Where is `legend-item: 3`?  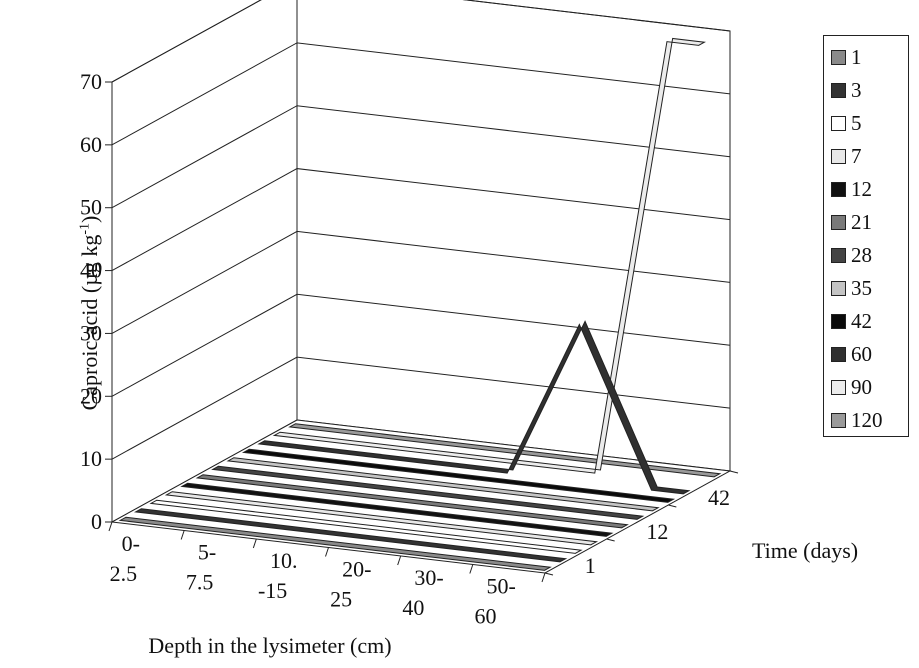 legend-item: 3 is located at coordinates (846, 90).